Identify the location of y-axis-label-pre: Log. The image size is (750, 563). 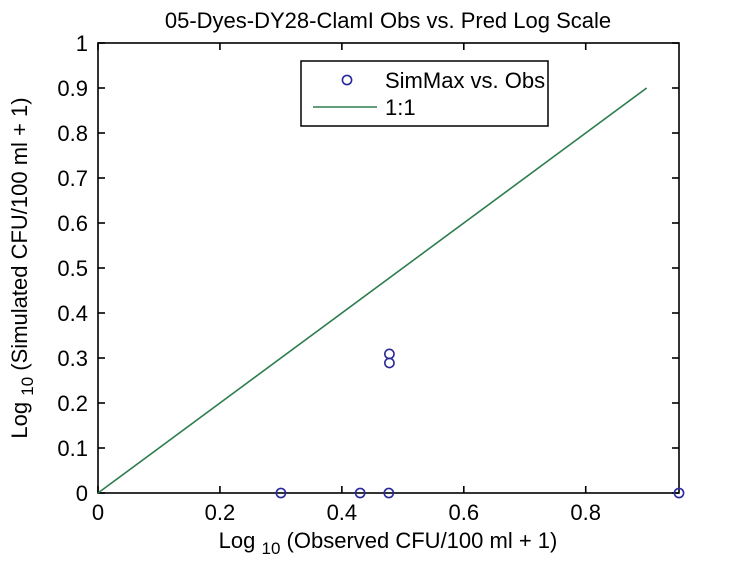
(19, 420).